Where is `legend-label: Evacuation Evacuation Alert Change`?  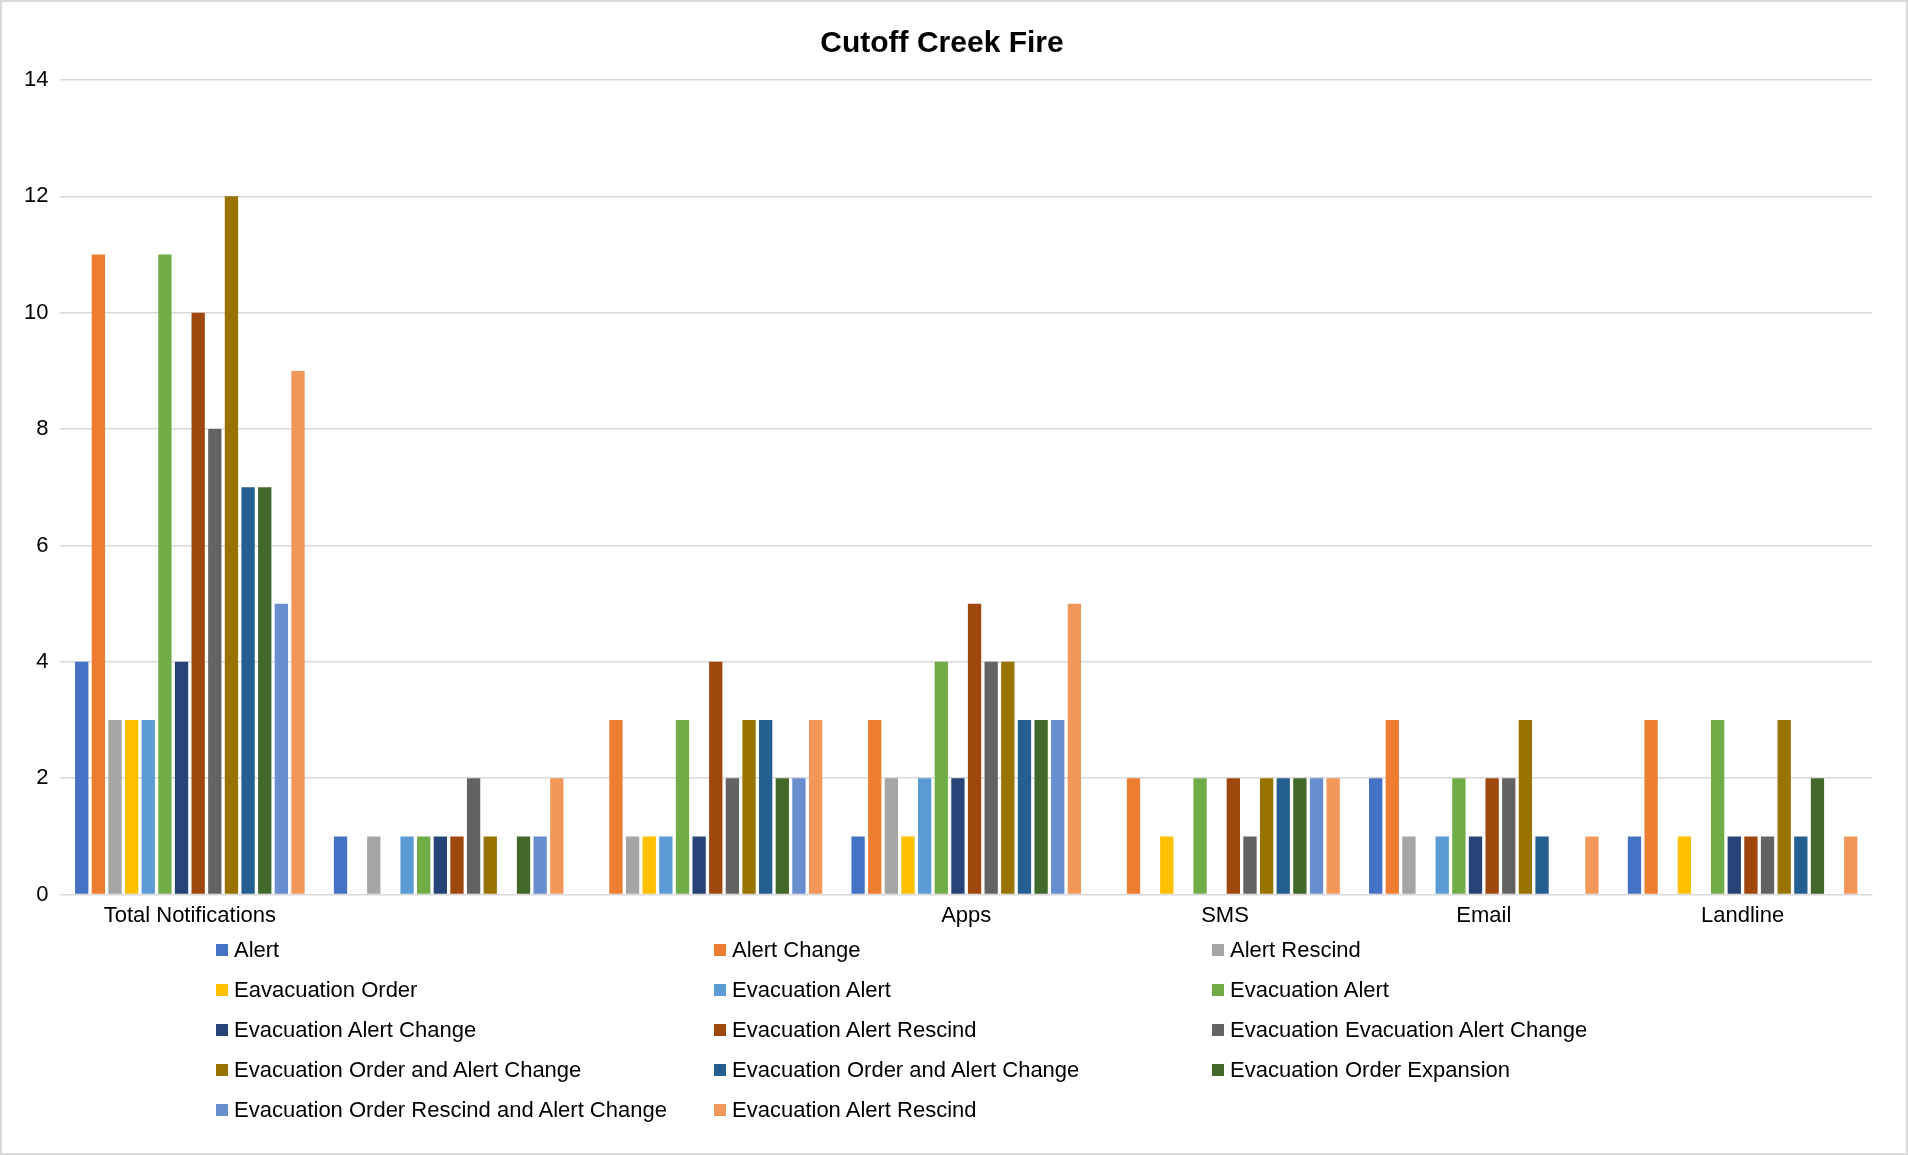 legend-label: Evacuation Evacuation Alert Change is located at coordinates (1409, 1030).